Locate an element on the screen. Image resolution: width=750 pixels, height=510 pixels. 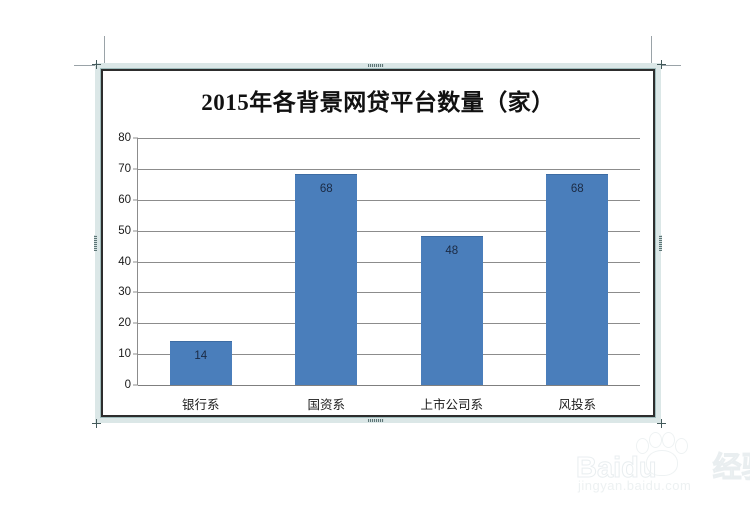
watermark-url: jingyan.baidu.com is located at coordinates (635, 485).